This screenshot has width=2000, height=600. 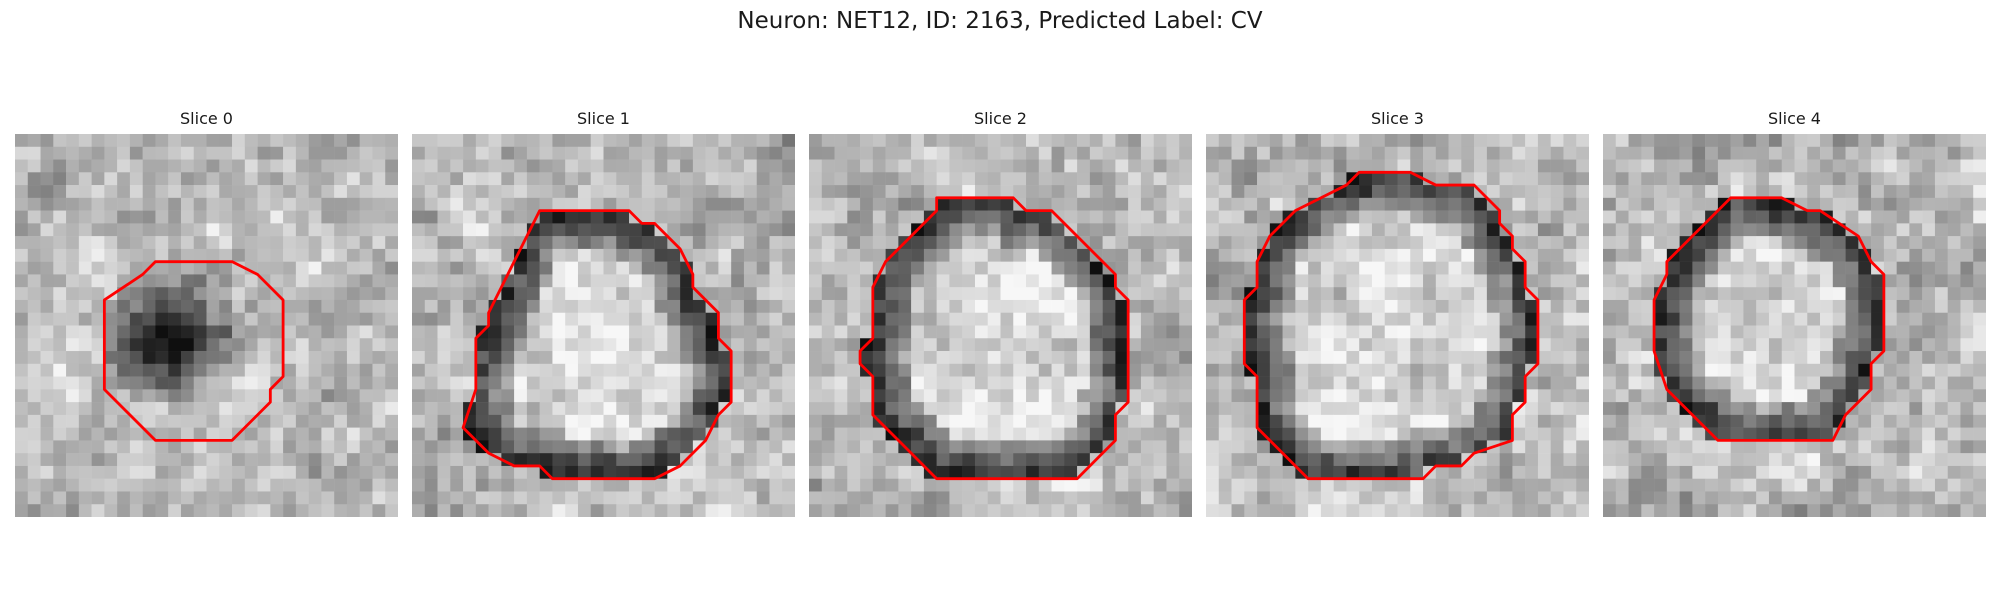 I want to click on panel-title: Slice 1, so click(x=603, y=118).